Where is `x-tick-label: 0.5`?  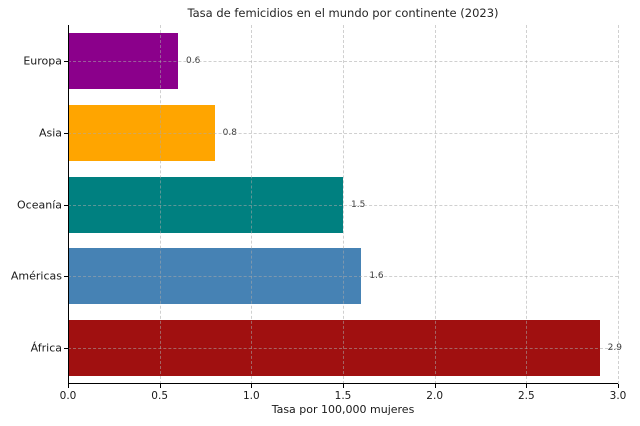 x-tick-label: 0.5 is located at coordinates (160, 396).